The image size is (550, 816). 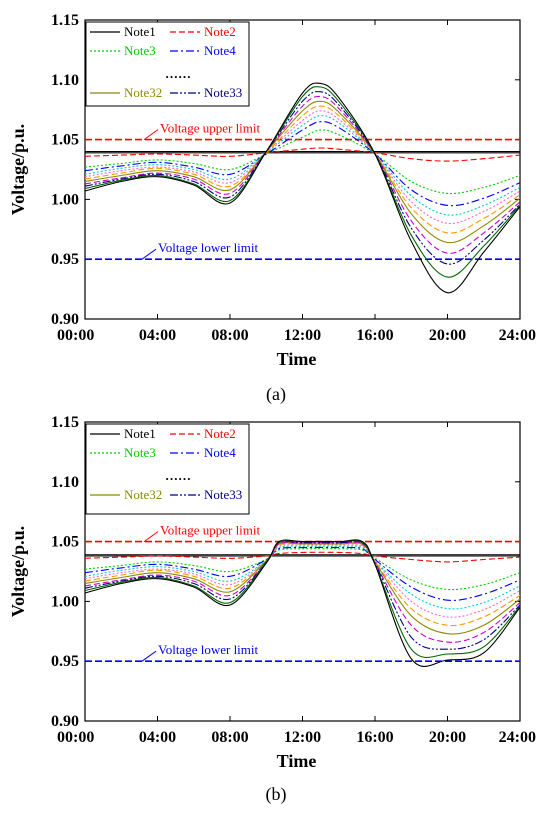 I want to click on panel-b-caption: (b), so click(x=276, y=794).